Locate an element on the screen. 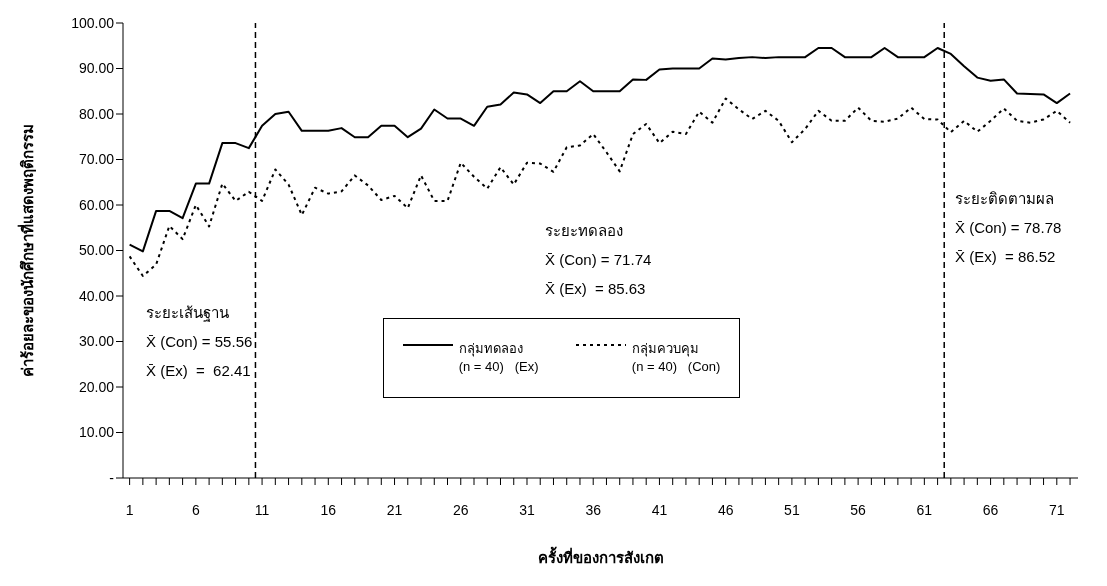 Image resolution: width=1107 pixels, height=586 pixels. x-tick-label: 16 is located at coordinates (328, 509).